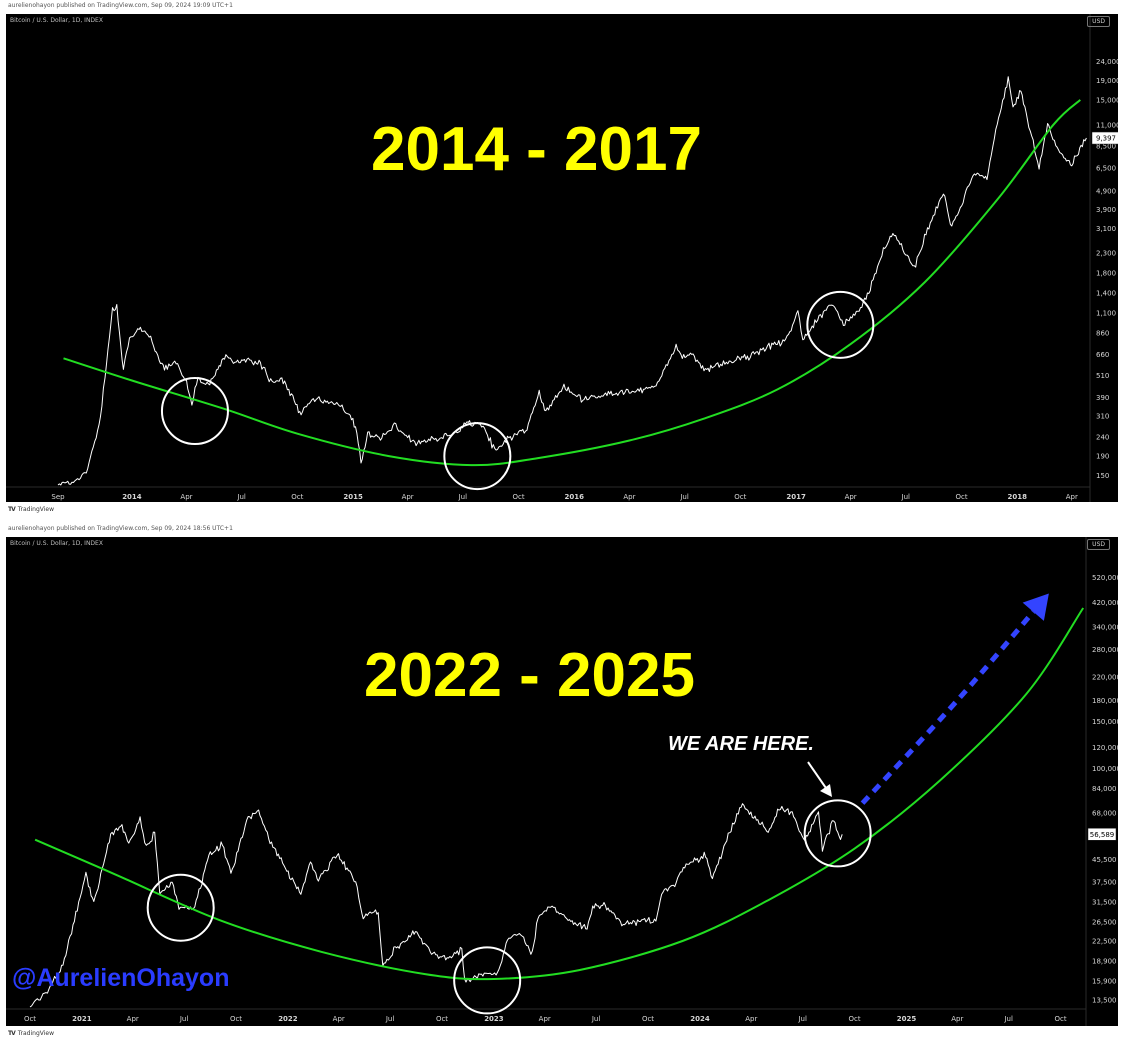  What do you see at coordinates (818, 776) in the screenshot?
I see `we-are-here-pointer-line` at bounding box center [818, 776].